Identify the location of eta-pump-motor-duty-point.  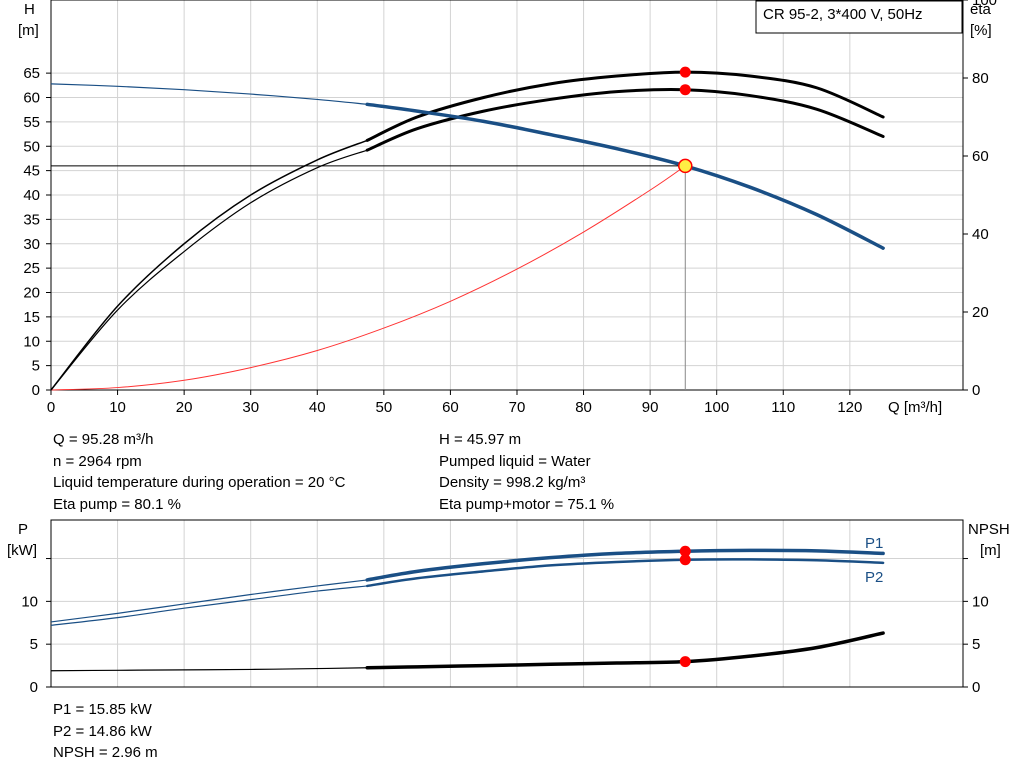
(685, 90).